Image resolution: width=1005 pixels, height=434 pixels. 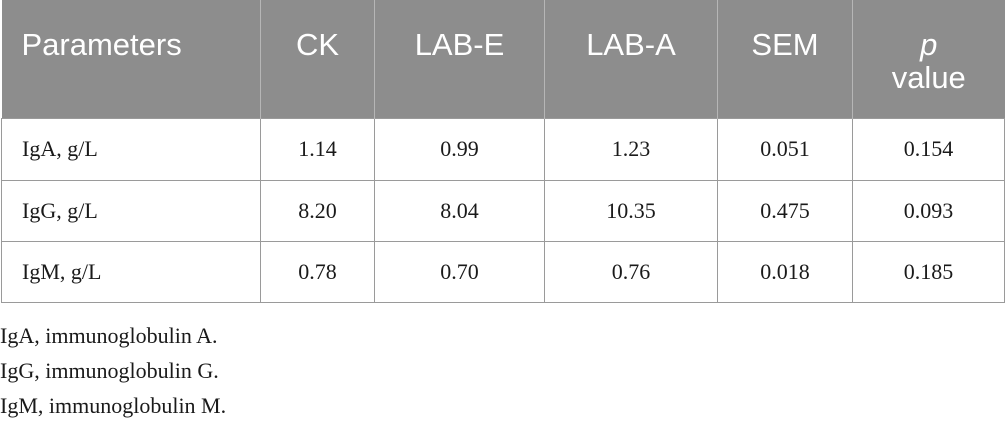 What do you see at coordinates (785, 149) in the screenshot?
I see `cell-sem: 0.051` at bounding box center [785, 149].